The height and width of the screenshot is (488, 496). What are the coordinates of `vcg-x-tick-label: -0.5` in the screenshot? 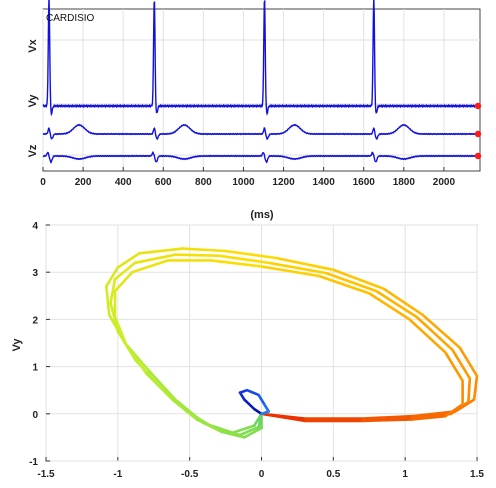 It's located at (190, 474).